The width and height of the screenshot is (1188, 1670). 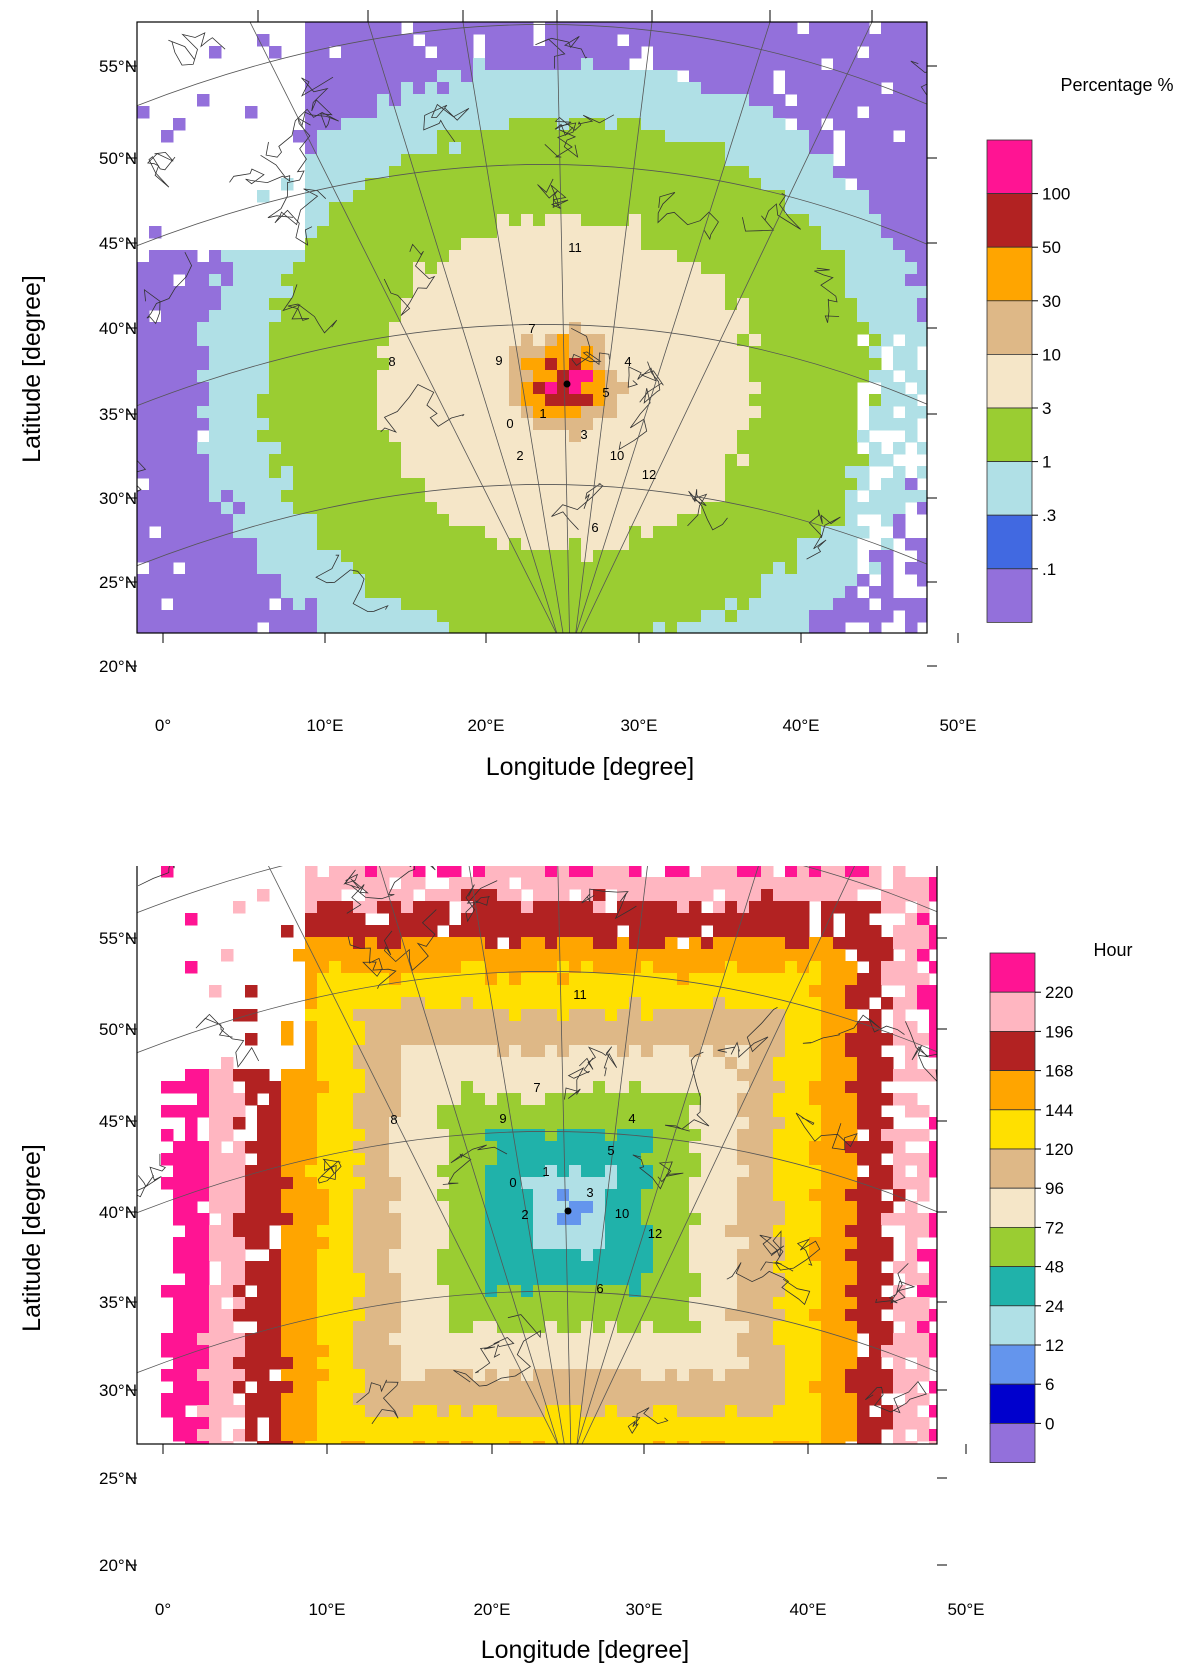 I want to click on colorbar-label: 100, so click(x=1056, y=194).